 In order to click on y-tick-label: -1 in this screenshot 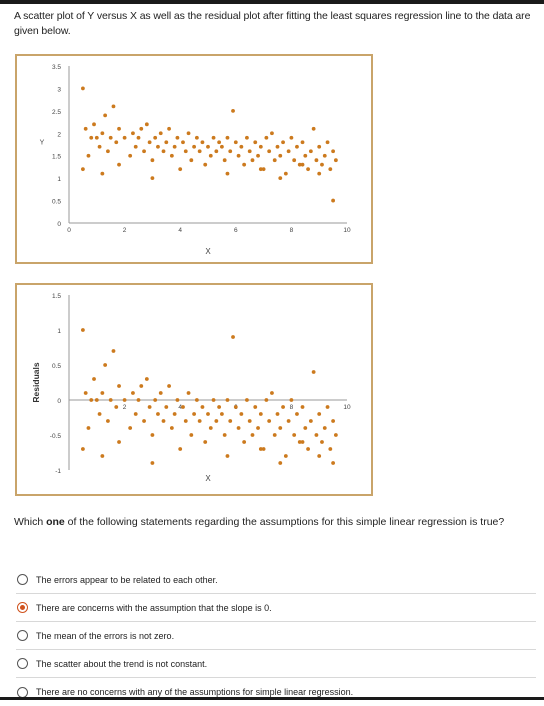, I will do `click(58, 471)`.